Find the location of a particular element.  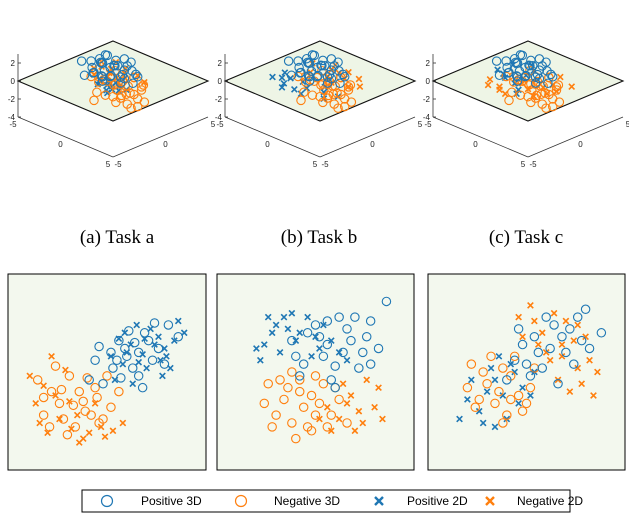

legend-label-negative-3d: Negative 3D is located at coordinates (307, 501).